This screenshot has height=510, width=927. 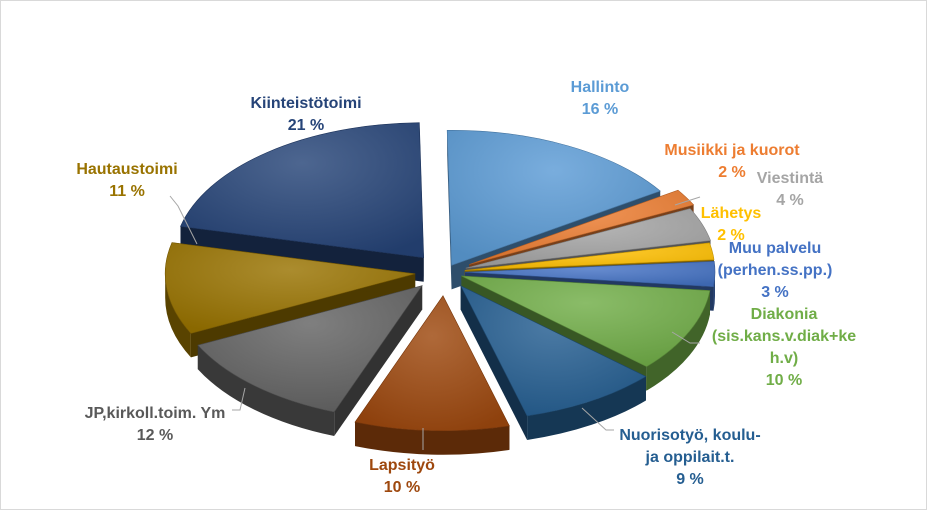 I want to click on slice-label-line: h.v), so click(x=784, y=358).